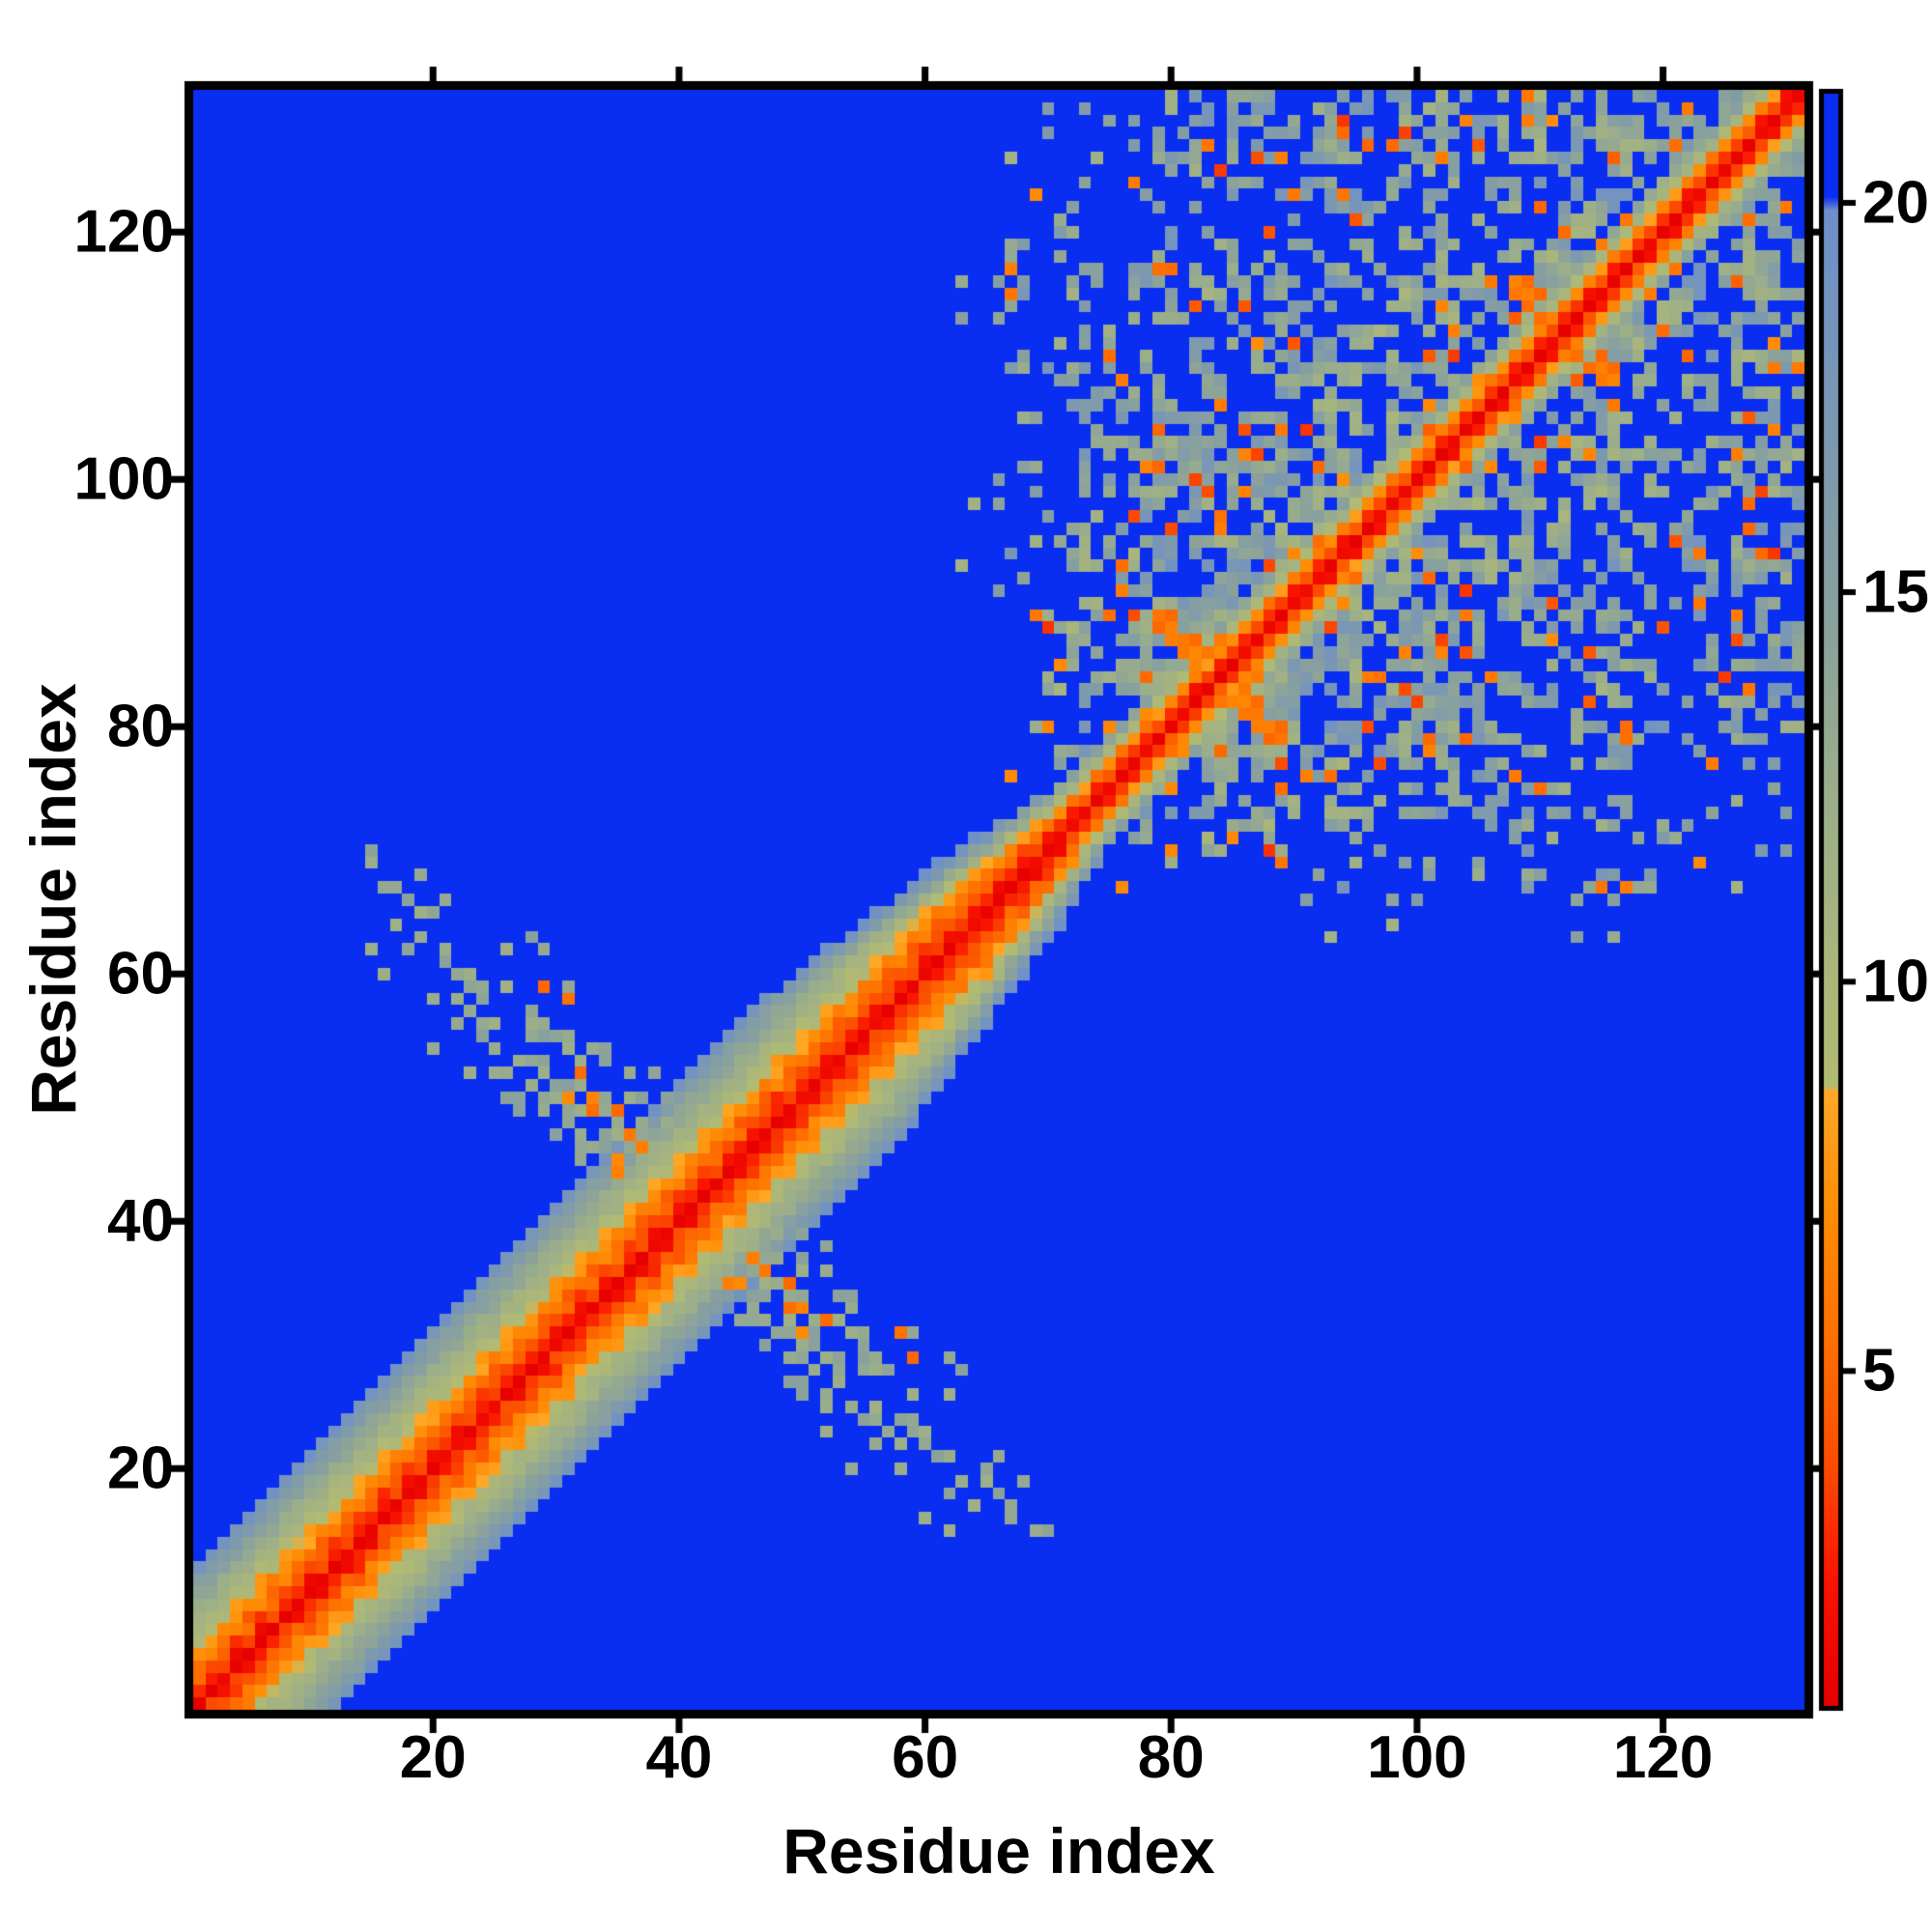 The height and width of the screenshot is (1932, 1932). I want to click on colorbar-tick-label: 20, so click(1895, 203).